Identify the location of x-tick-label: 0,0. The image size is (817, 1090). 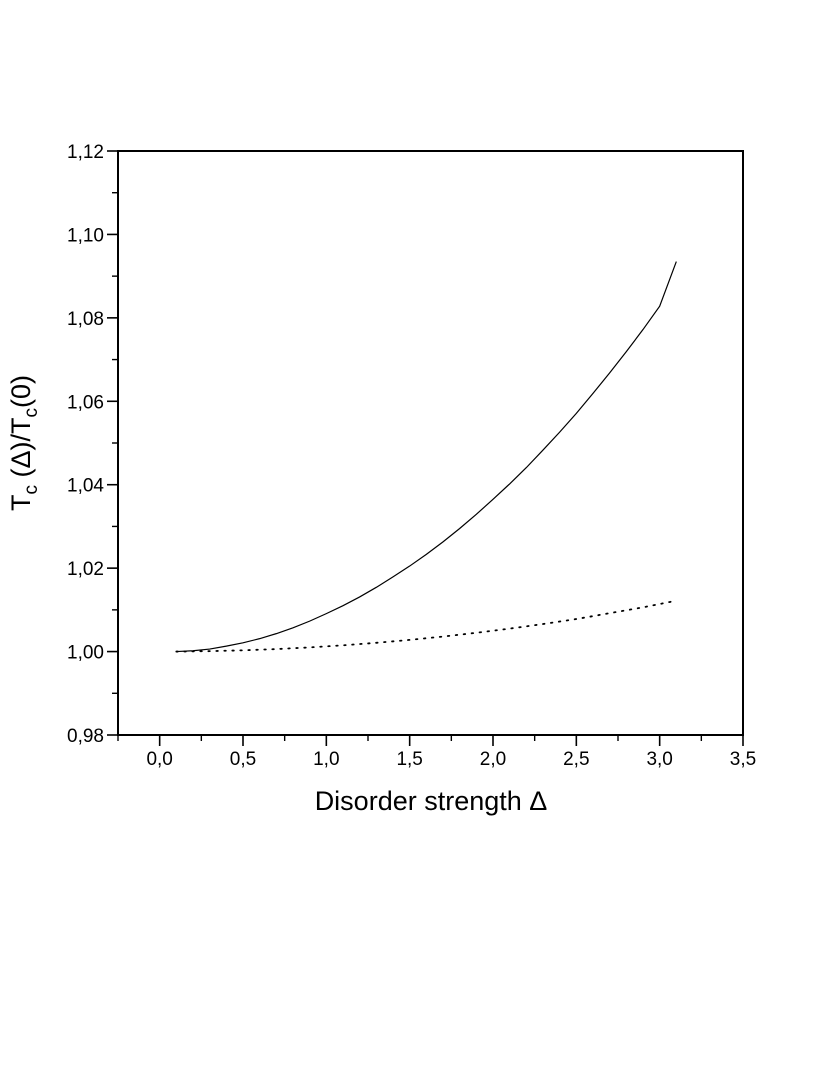
(159, 759).